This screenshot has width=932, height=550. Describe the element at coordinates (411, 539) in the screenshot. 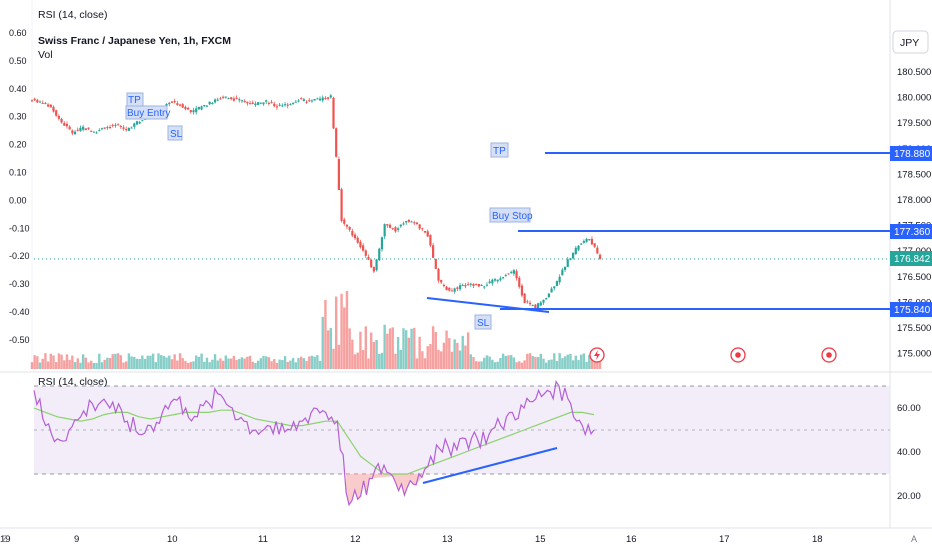

I see `time-axis: 9 10 11 12 13 15 16 17 18 19` at that location.